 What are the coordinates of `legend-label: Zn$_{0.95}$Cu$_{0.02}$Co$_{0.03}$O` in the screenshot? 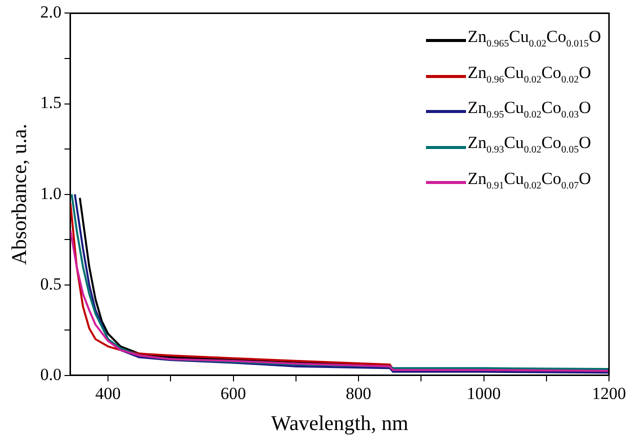 It's located at (529, 109).